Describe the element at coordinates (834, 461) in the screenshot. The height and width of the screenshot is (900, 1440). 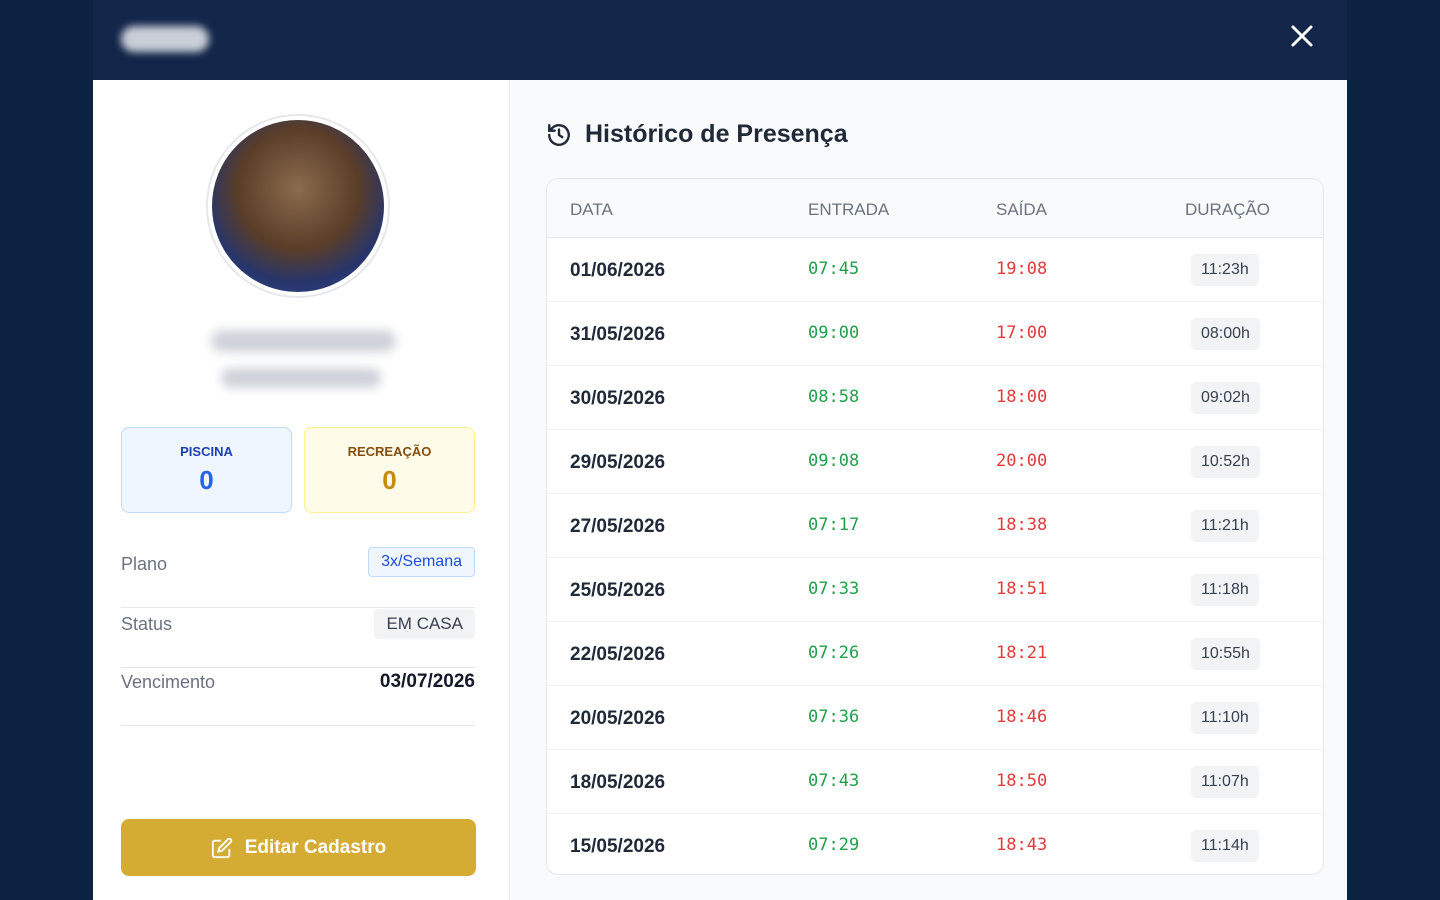
I see `entry-time: 09:08` at that location.